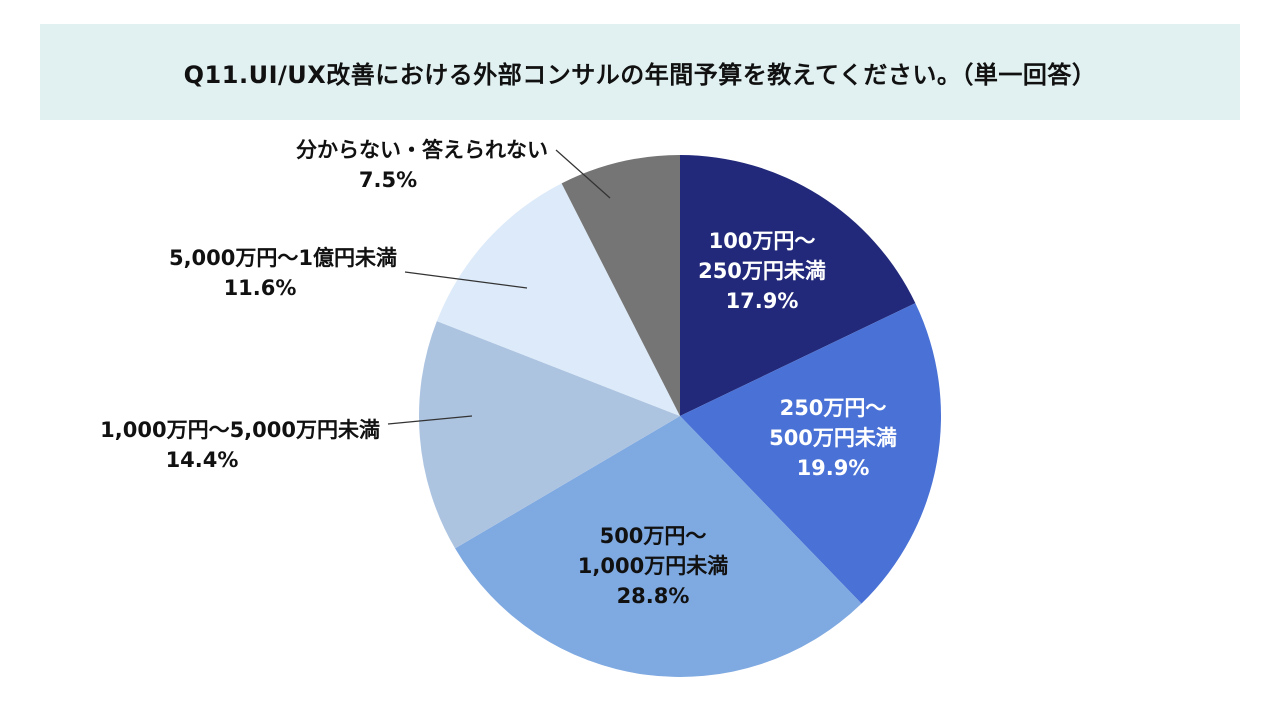 This screenshot has height=720, width=1280. What do you see at coordinates (202, 460) in the screenshot?
I see `slice-value-label: 14.4%` at bounding box center [202, 460].